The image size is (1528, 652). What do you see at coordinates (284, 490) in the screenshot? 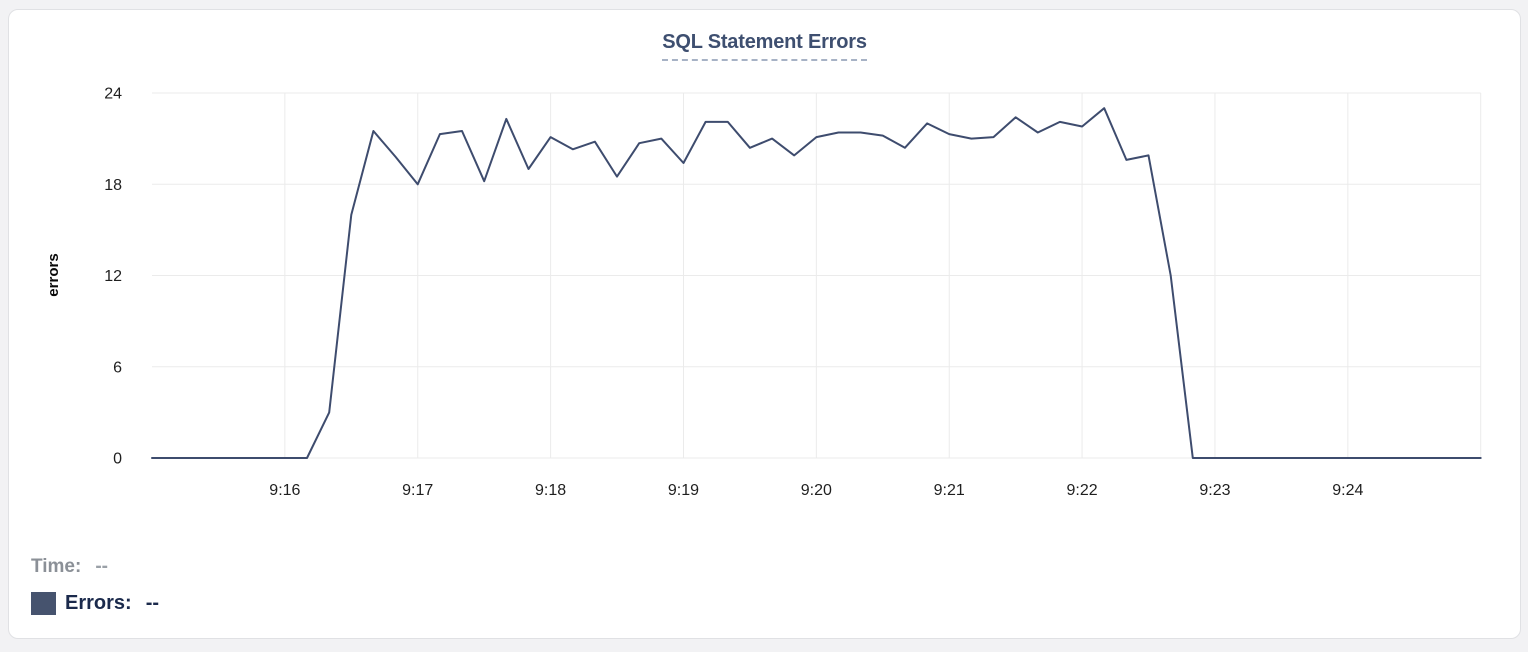
I see `x-tick-label: 9:16` at bounding box center [284, 490].